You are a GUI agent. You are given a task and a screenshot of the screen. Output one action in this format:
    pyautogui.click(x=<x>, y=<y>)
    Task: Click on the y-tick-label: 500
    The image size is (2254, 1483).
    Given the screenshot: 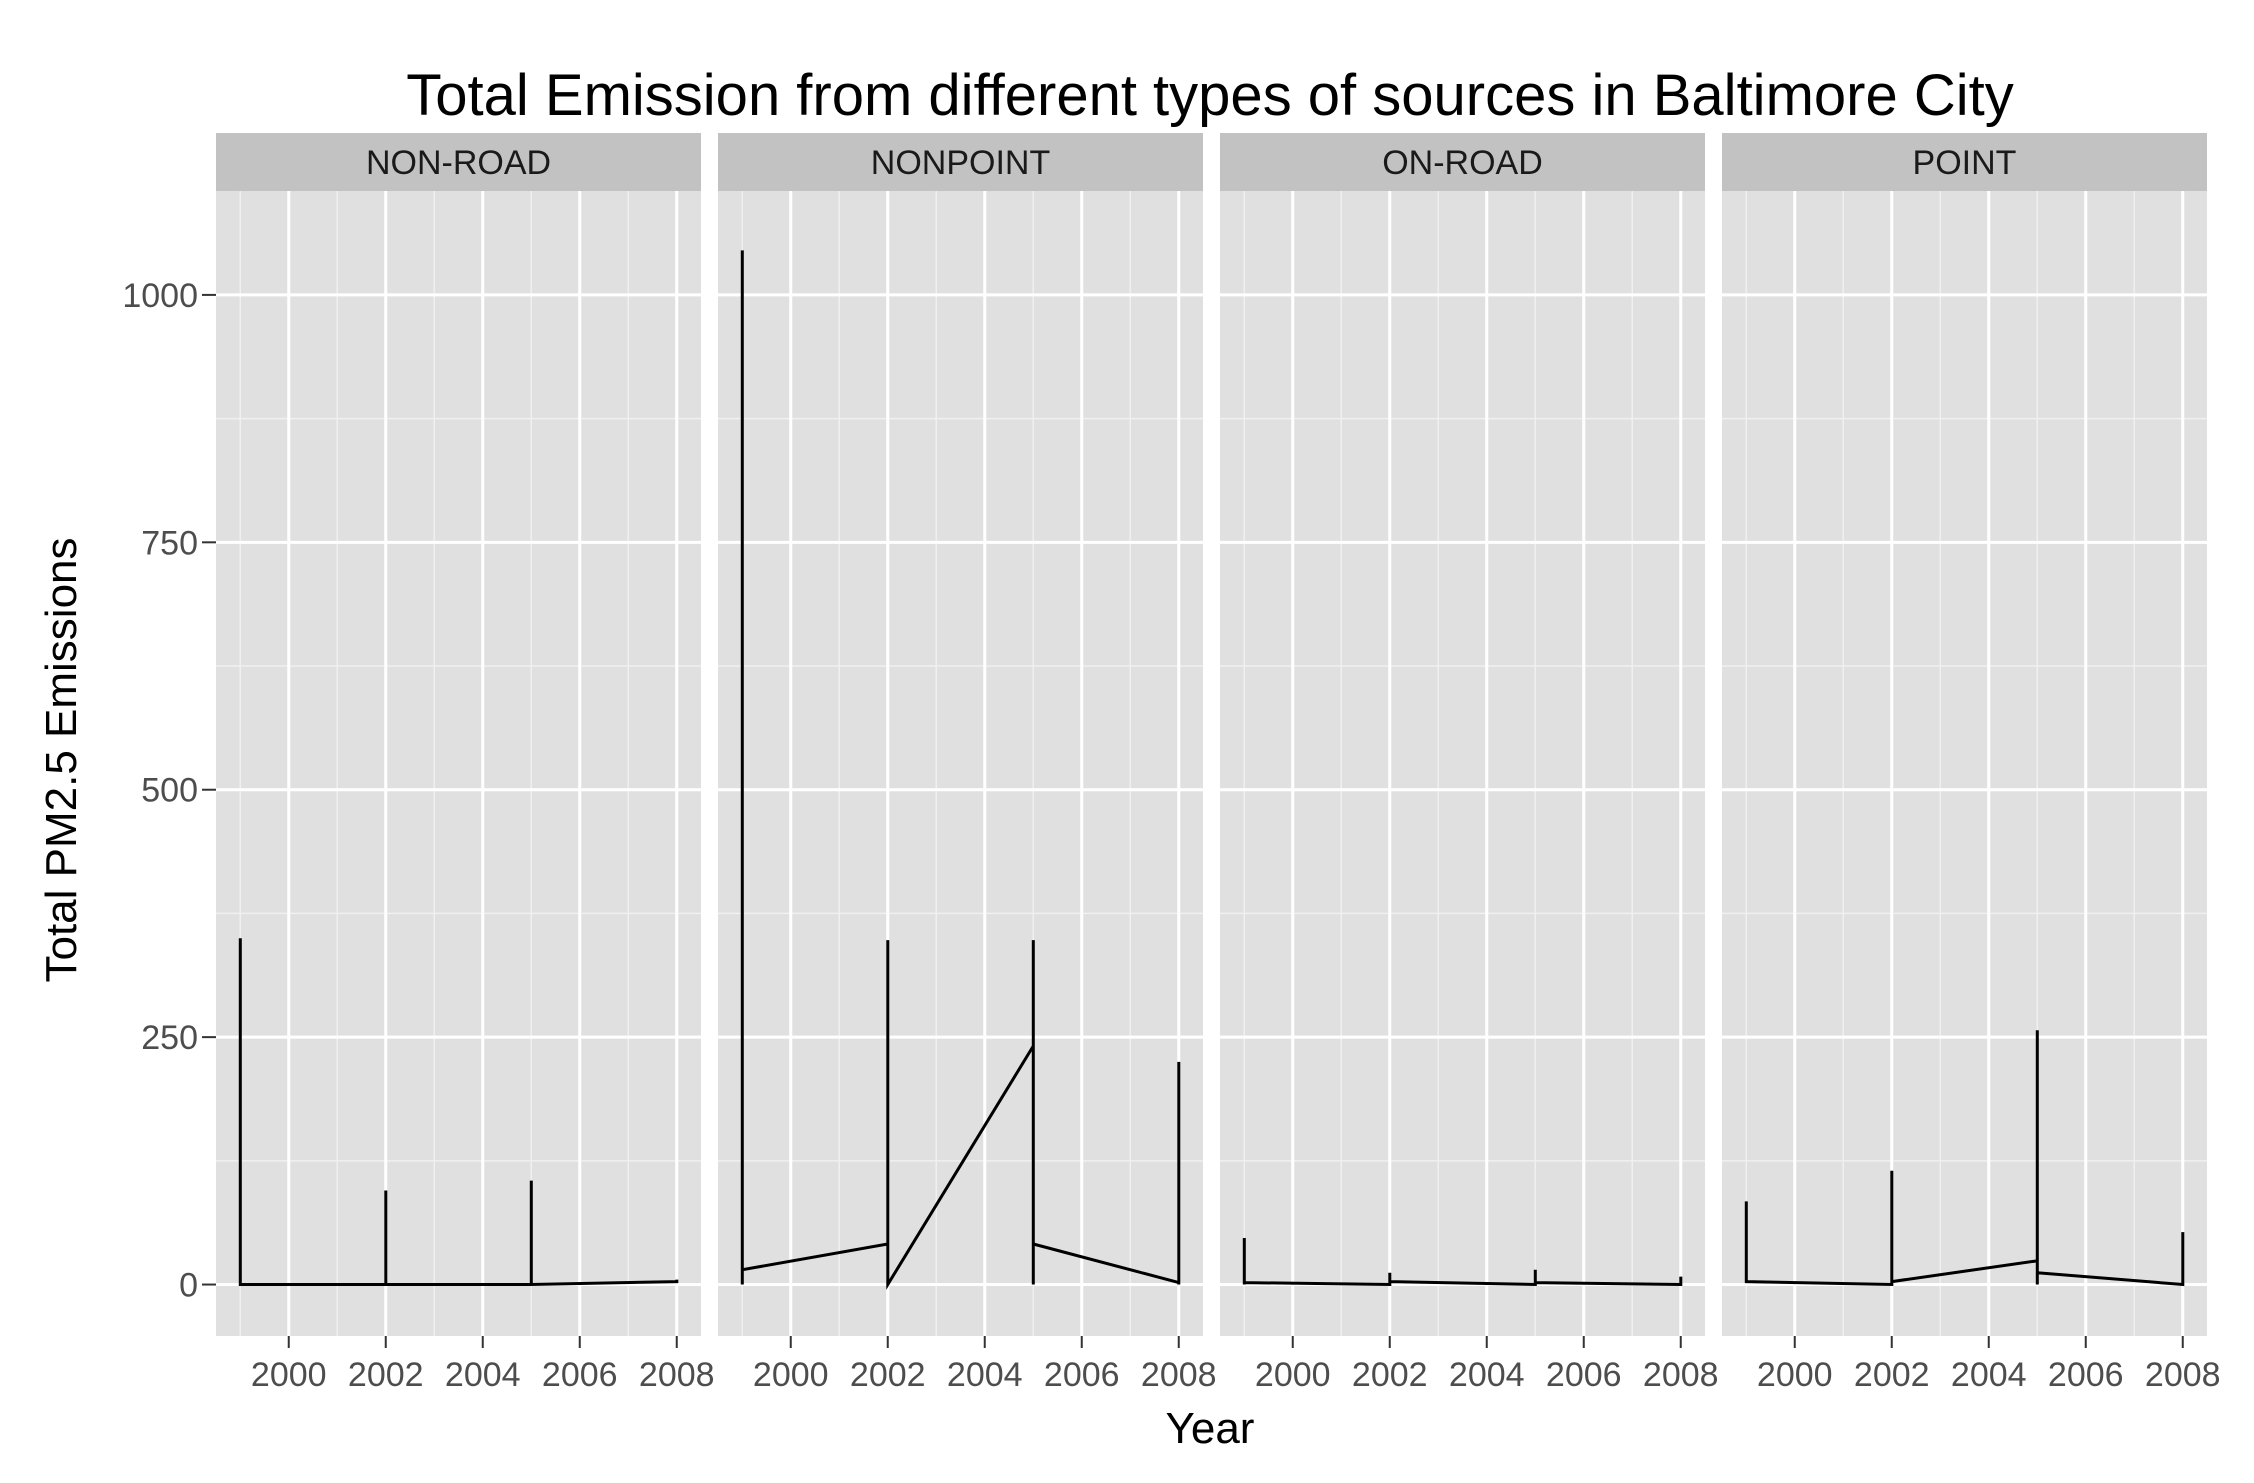 What is the action you would take?
    pyautogui.click(x=169, y=791)
    